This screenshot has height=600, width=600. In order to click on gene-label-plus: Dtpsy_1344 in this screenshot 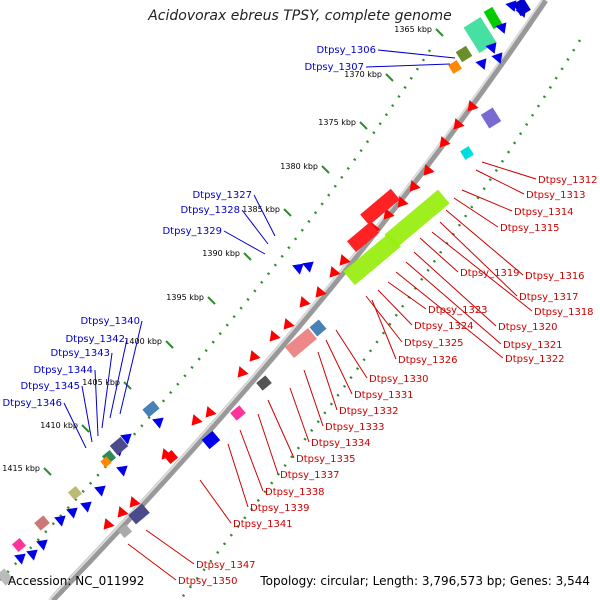, I will do `click(63, 370)`.